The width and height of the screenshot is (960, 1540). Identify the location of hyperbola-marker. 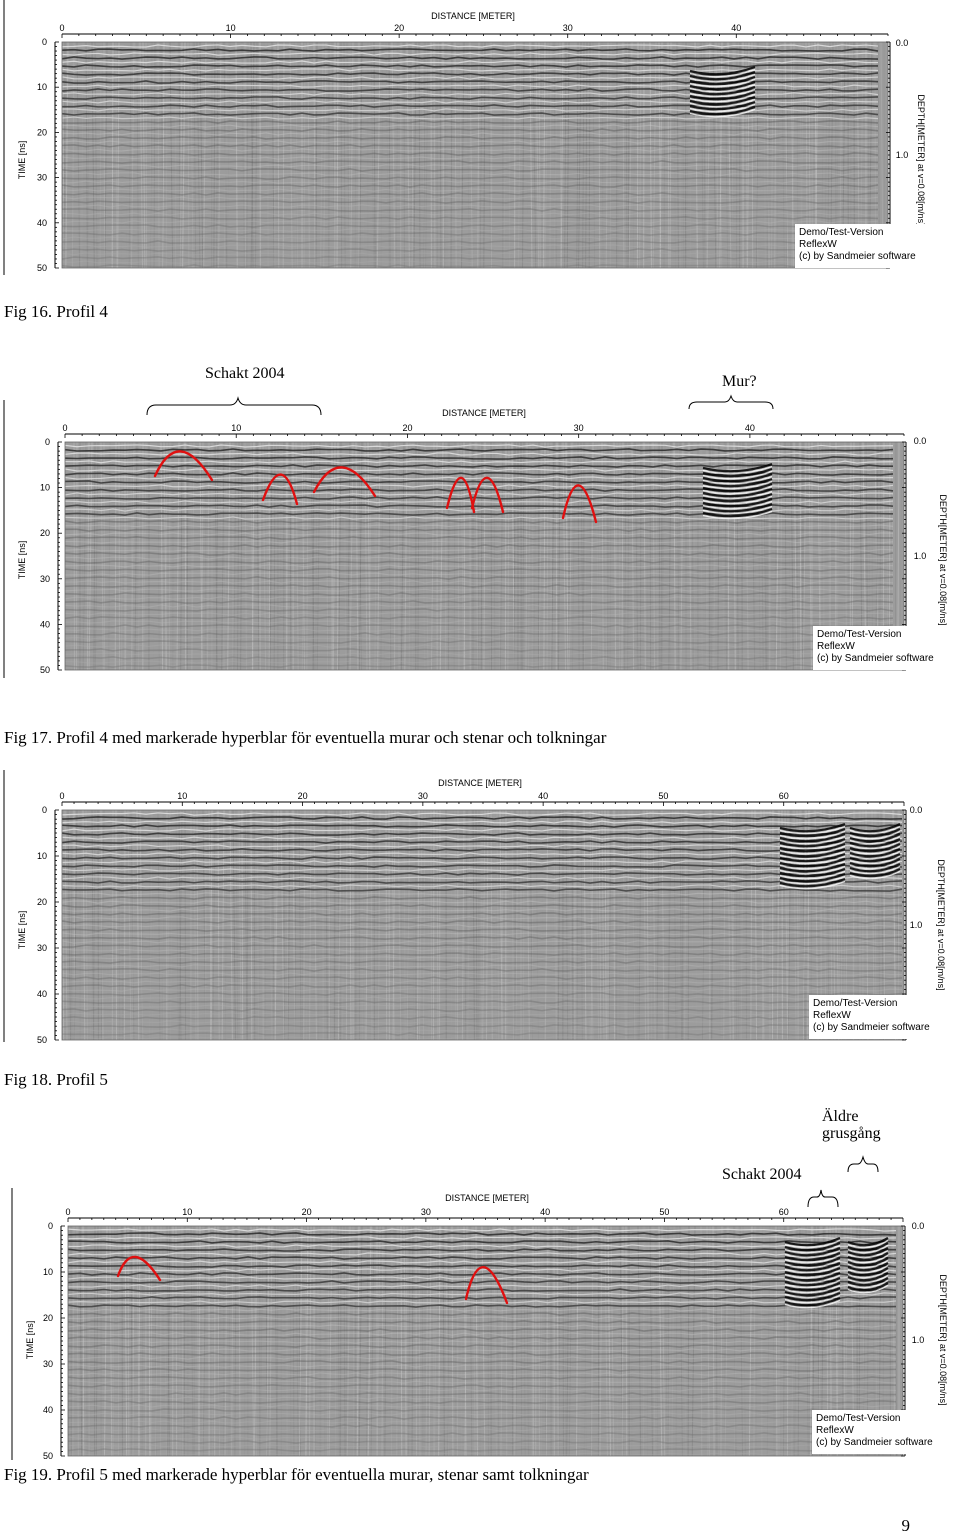
(579, 504).